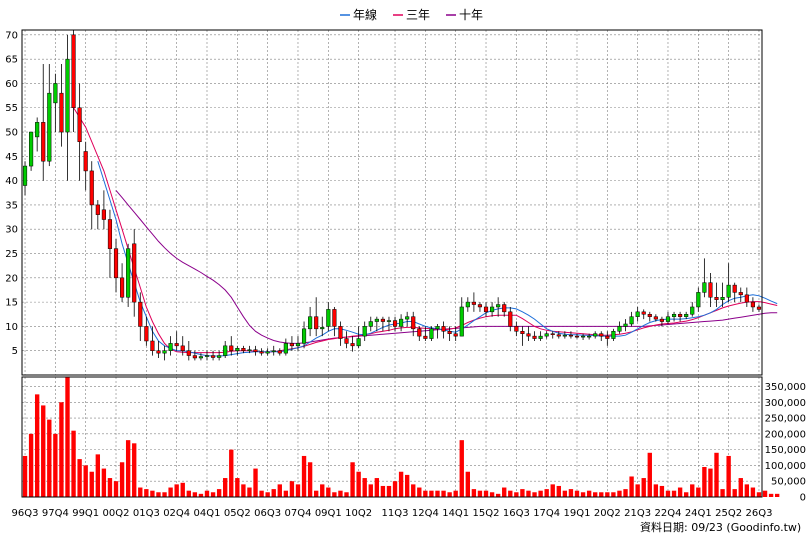 This screenshot has width=808, height=540. Describe the element at coordinates (11, 327) in the screenshot. I see `price-tick-label: 10` at that location.